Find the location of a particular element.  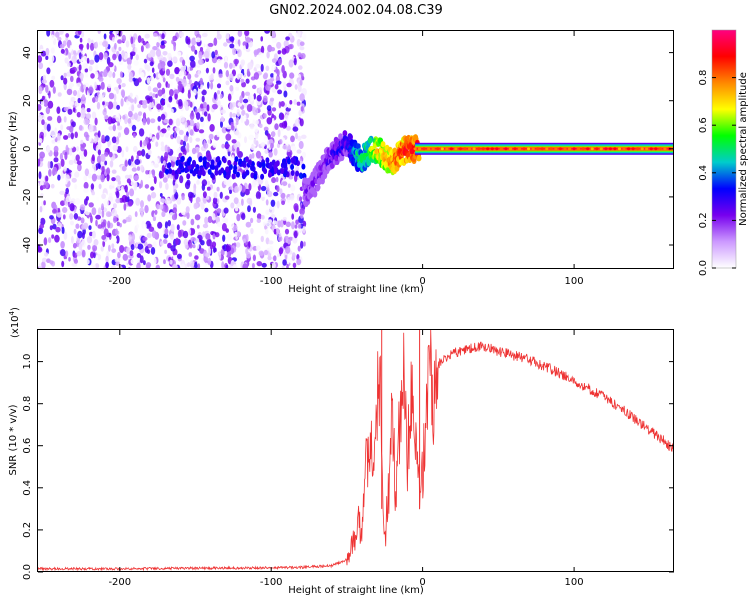

colorbar-tick-label: 0.0 is located at coordinates (703, 268).